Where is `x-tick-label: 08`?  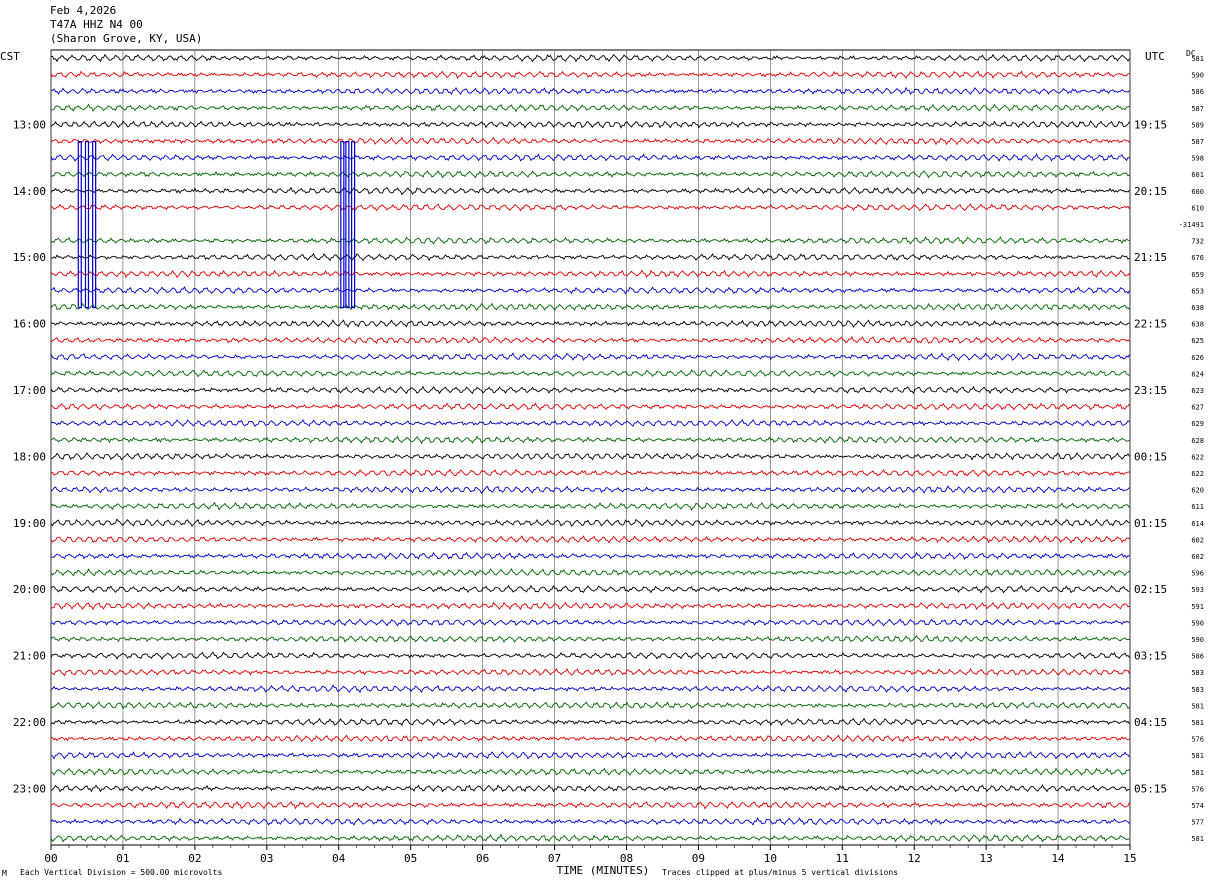
x-tick-label: 08 is located at coordinates (626, 858).